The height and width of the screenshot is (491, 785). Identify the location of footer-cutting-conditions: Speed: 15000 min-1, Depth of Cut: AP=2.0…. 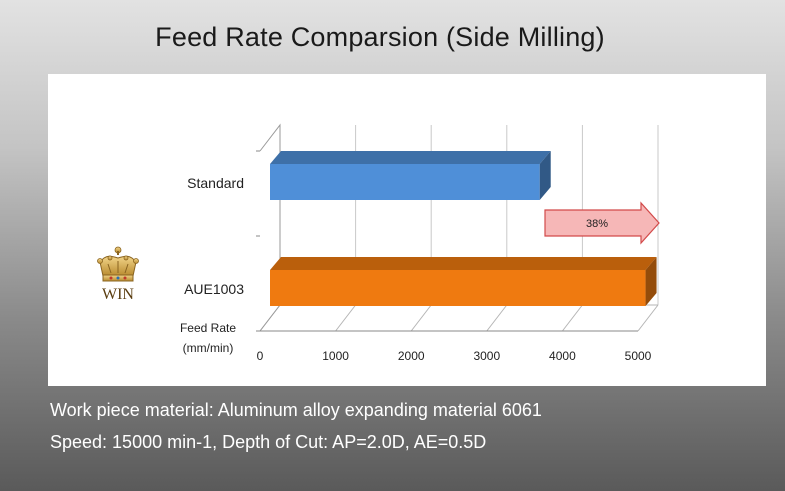
(268, 442).